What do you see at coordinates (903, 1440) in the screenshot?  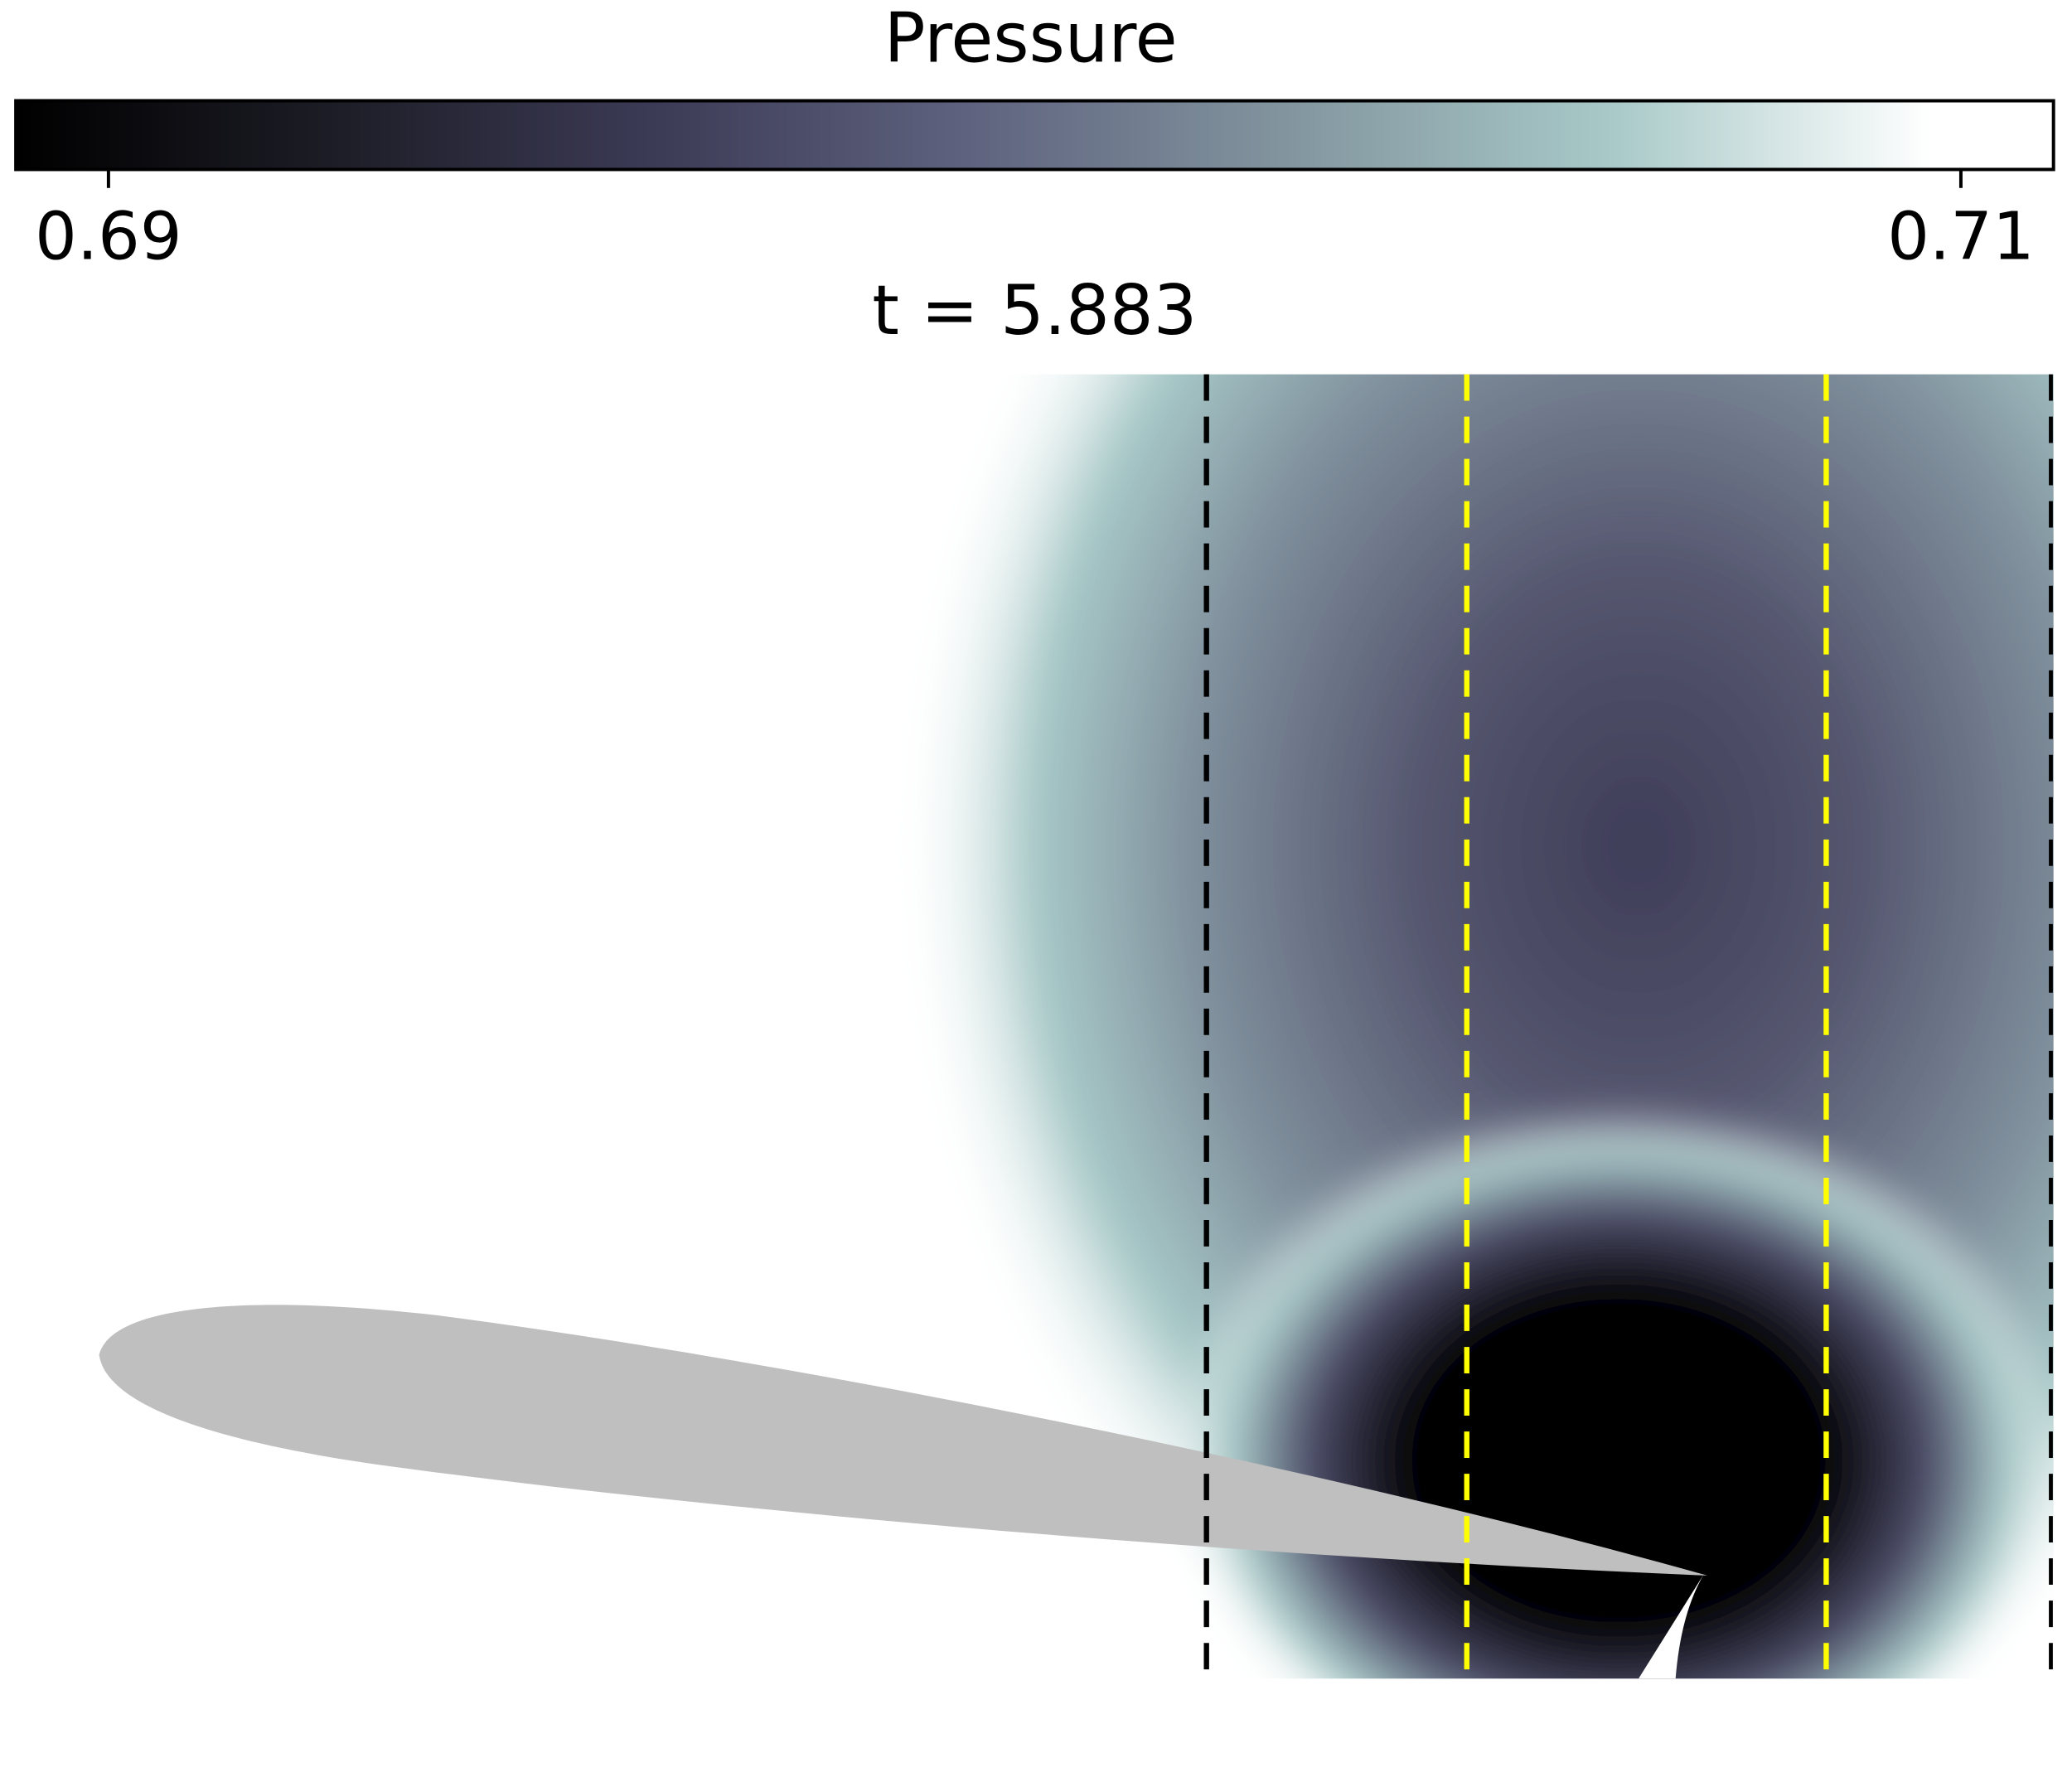 I see `airfoil` at bounding box center [903, 1440].